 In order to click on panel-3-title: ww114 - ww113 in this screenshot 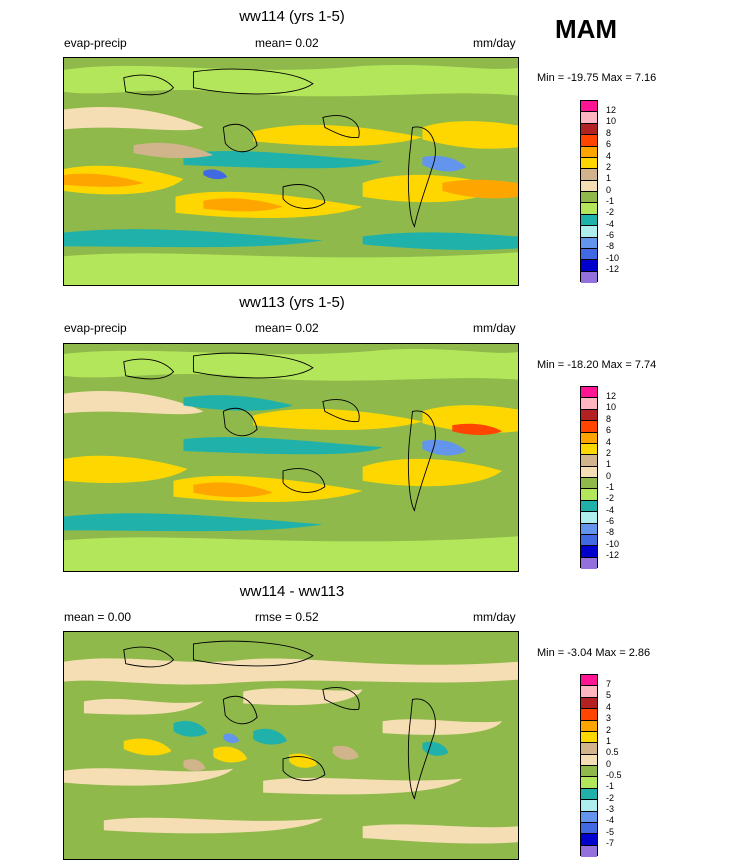, I will do `click(292, 591)`.